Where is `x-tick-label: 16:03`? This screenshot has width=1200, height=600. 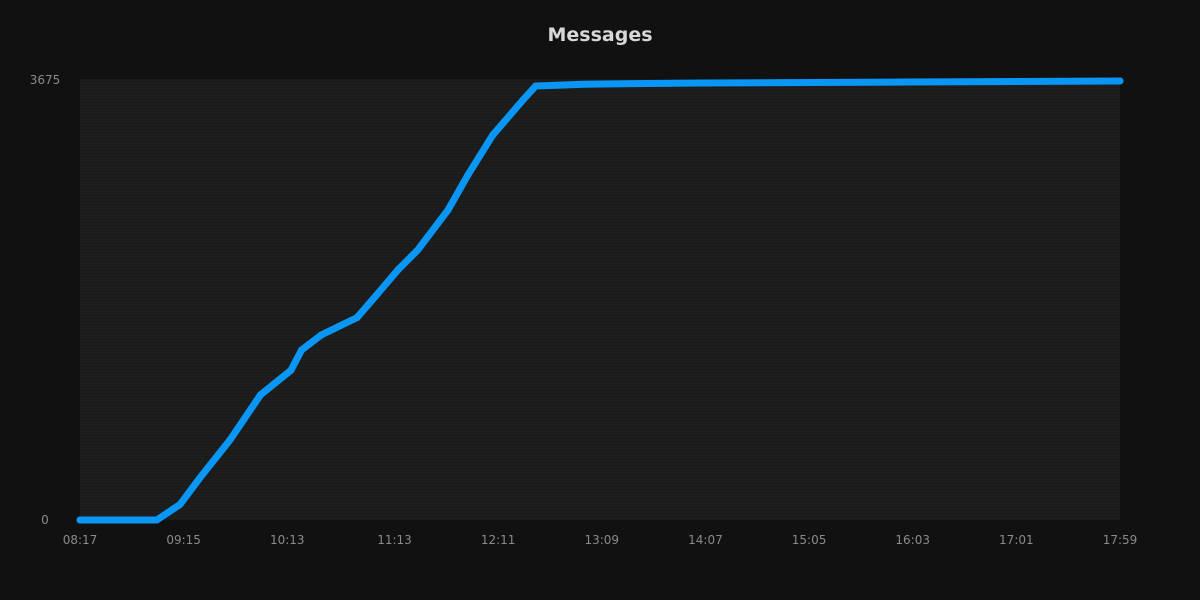 x-tick-label: 16:03 is located at coordinates (912, 540).